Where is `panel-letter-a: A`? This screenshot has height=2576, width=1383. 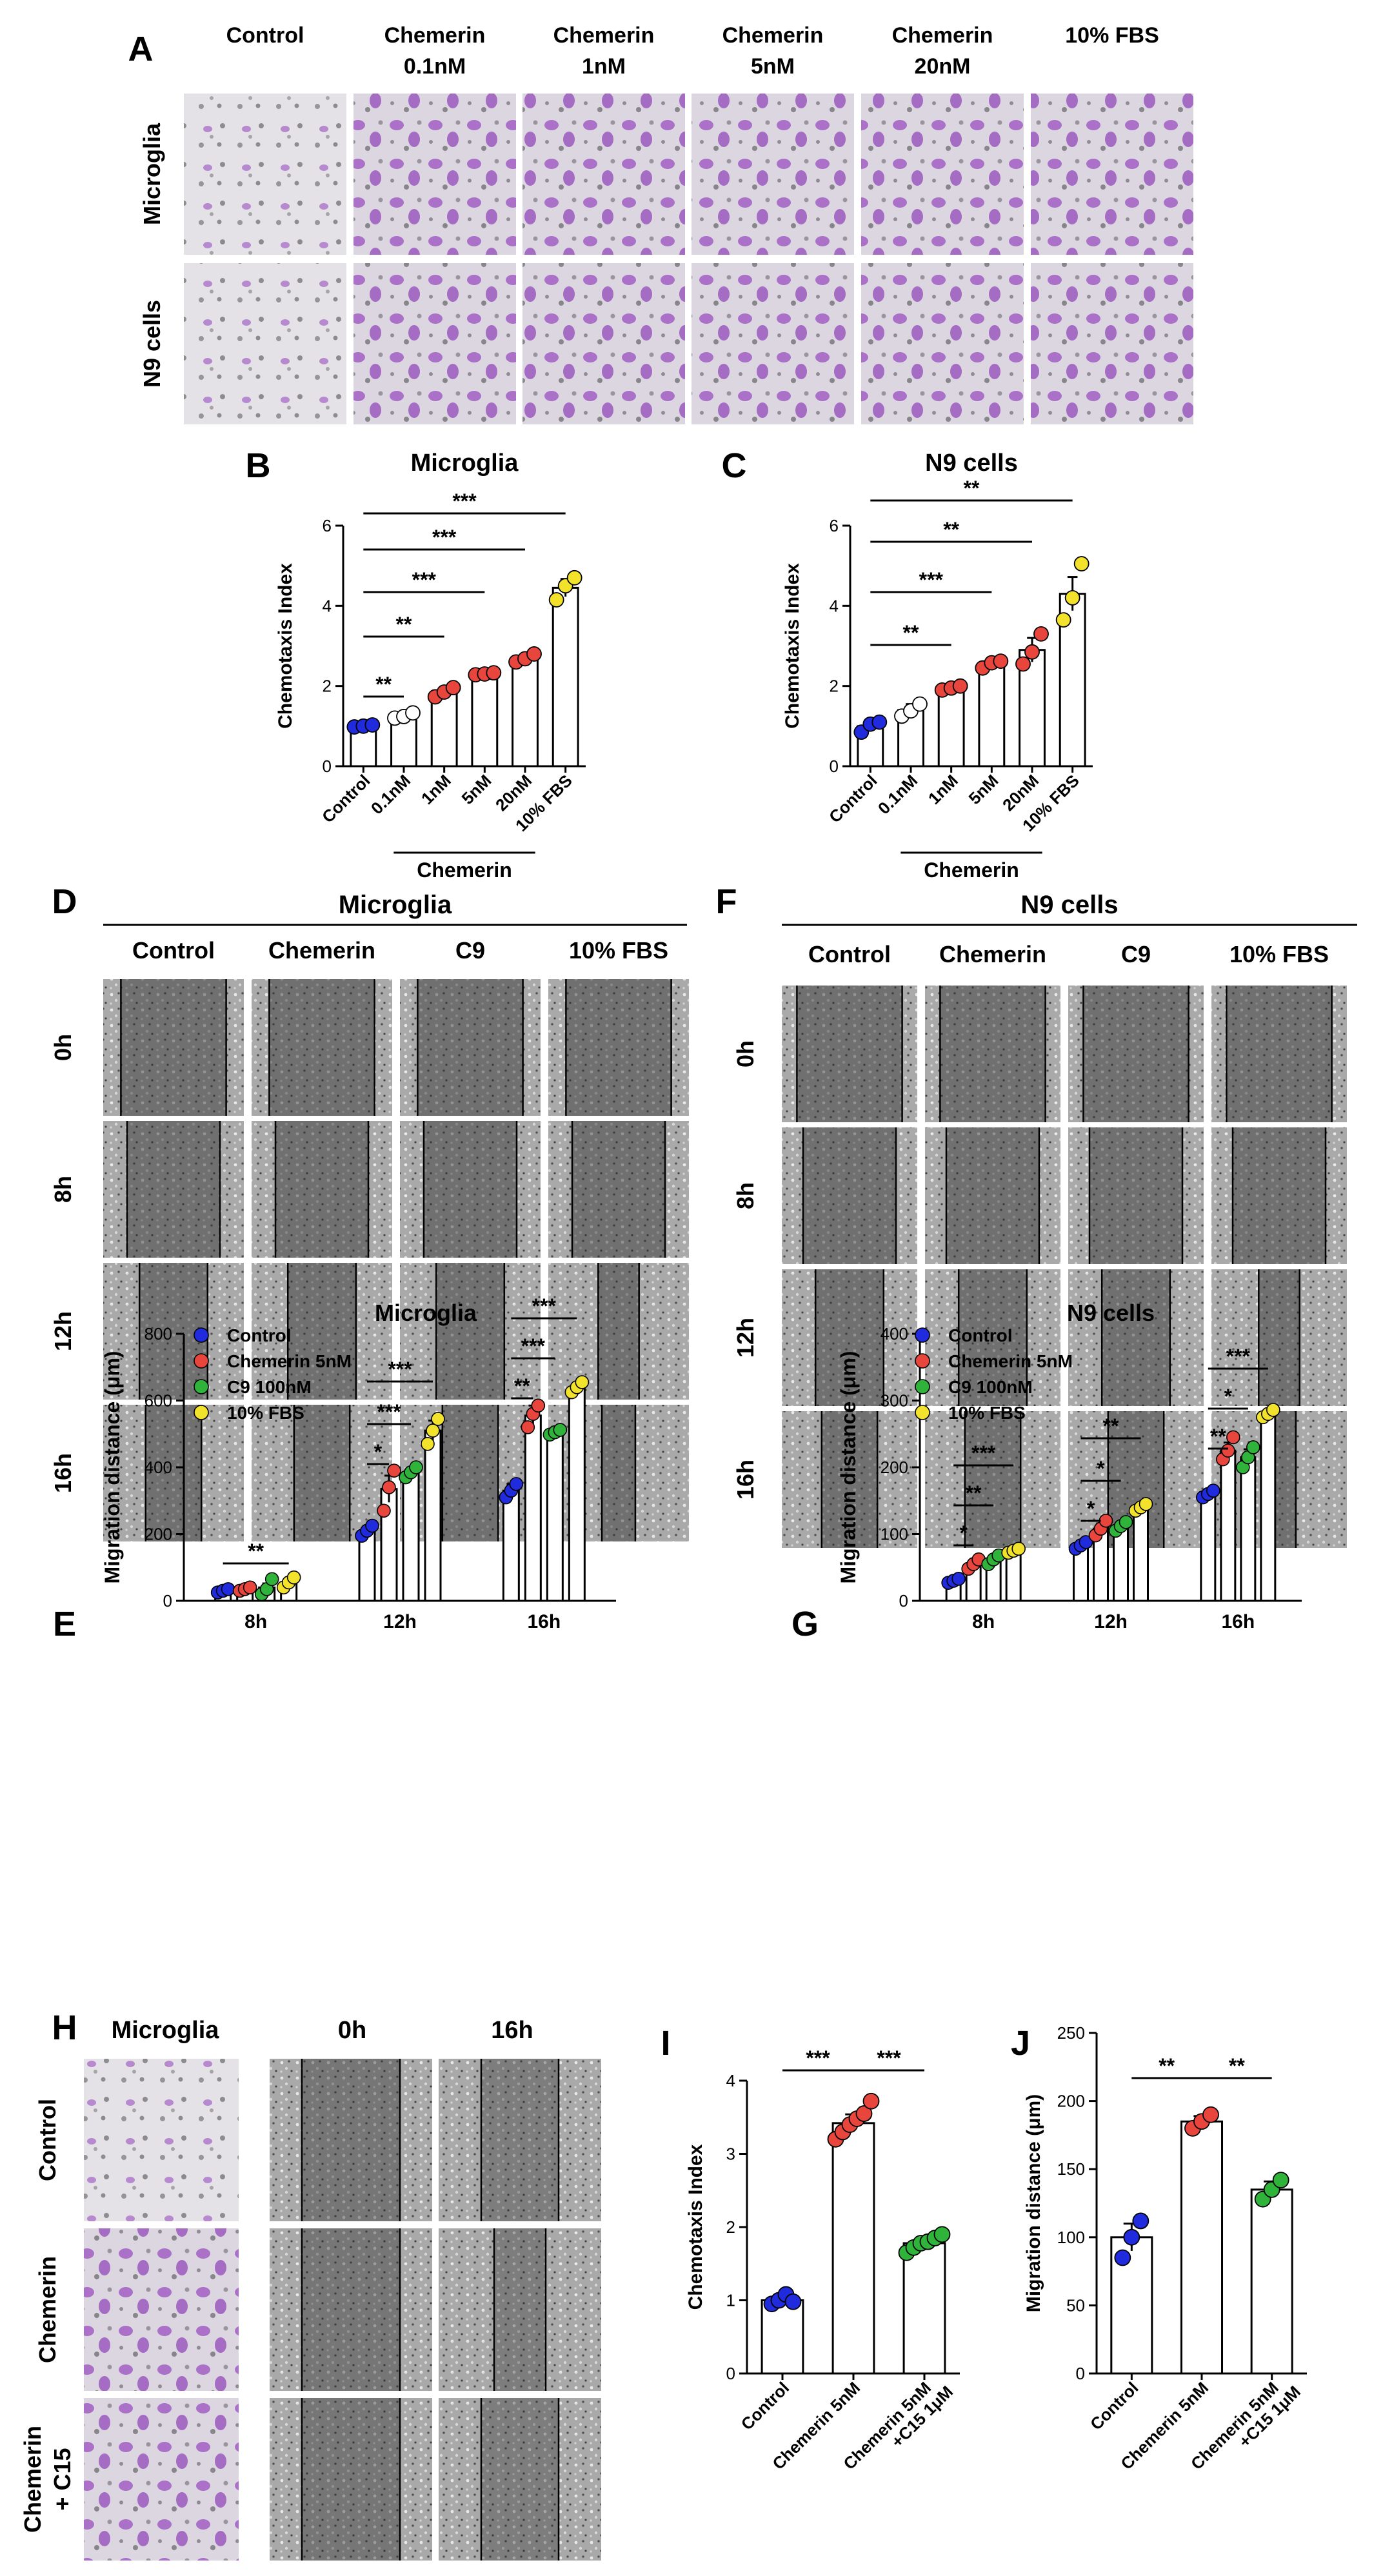 panel-letter-a: A is located at coordinates (141, 49).